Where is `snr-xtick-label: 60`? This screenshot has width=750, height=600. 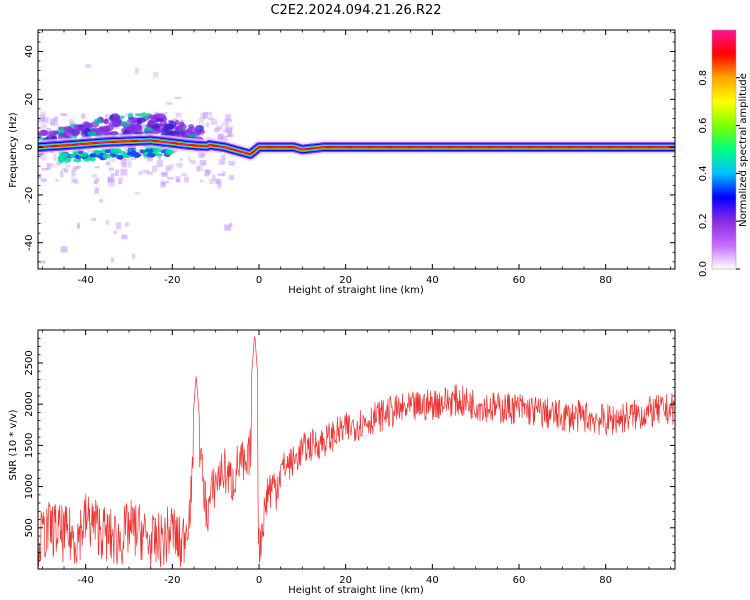 snr-xtick-label: 60 is located at coordinates (519, 580).